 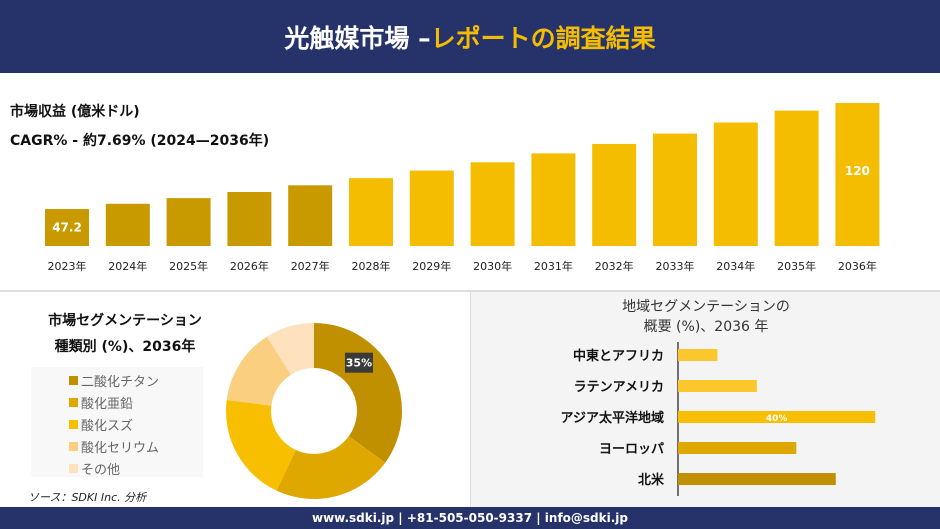 What do you see at coordinates (358, 393) in the screenshot?
I see `donut-slice-二酸化チタン` at bounding box center [358, 393].